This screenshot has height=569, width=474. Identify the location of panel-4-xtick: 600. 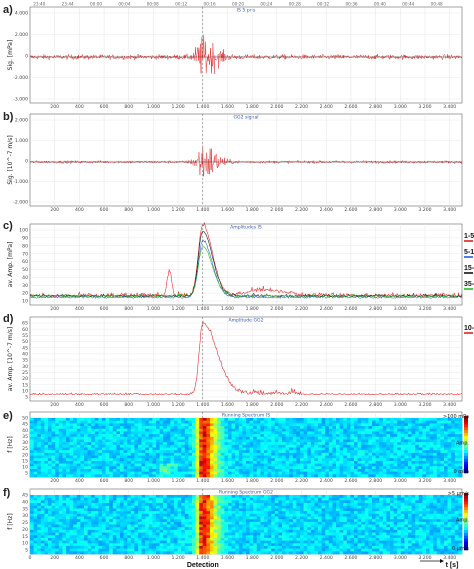
(104, 481).